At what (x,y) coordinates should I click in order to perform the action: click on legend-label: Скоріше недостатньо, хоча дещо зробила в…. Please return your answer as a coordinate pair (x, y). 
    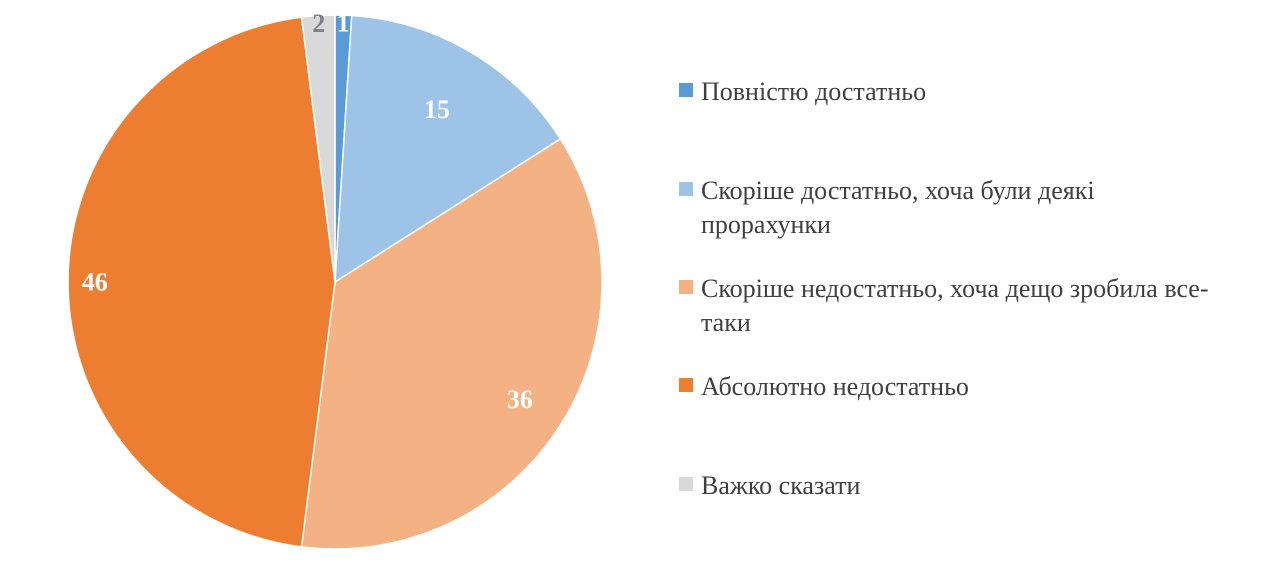
    Looking at the image, I should click on (955, 305).